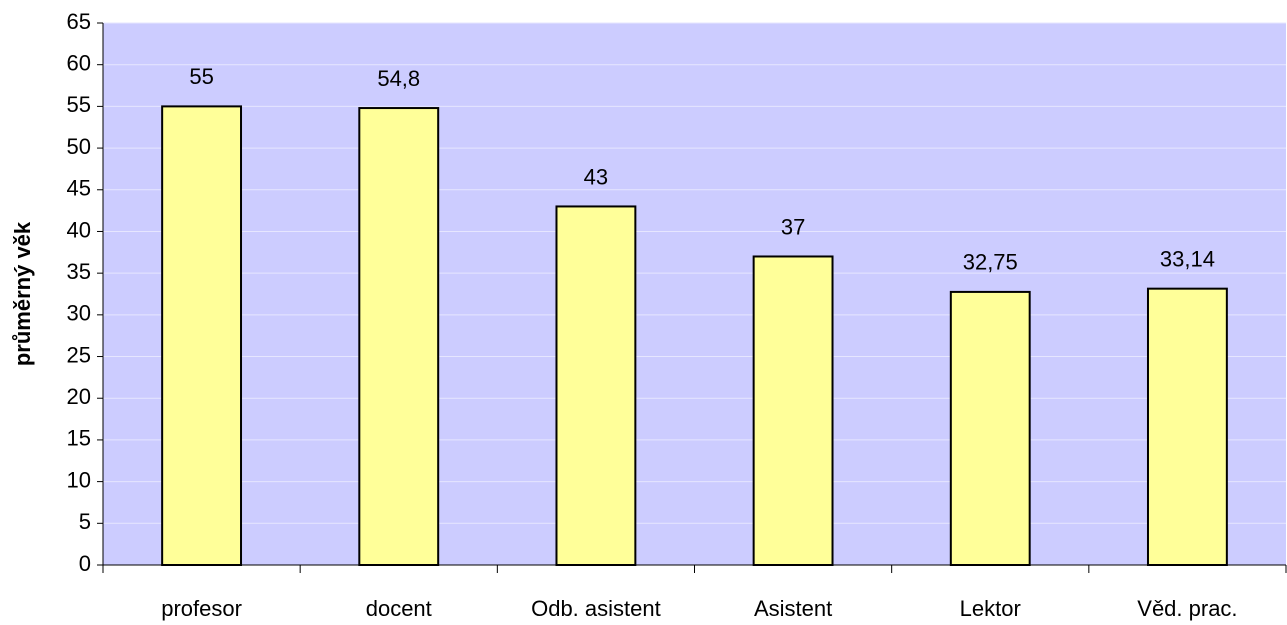 This screenshot has width=1287, height=625. Describe the element at coordinates (79, 188) in the screenshot. I see `y-tick-label: 45` at that location.